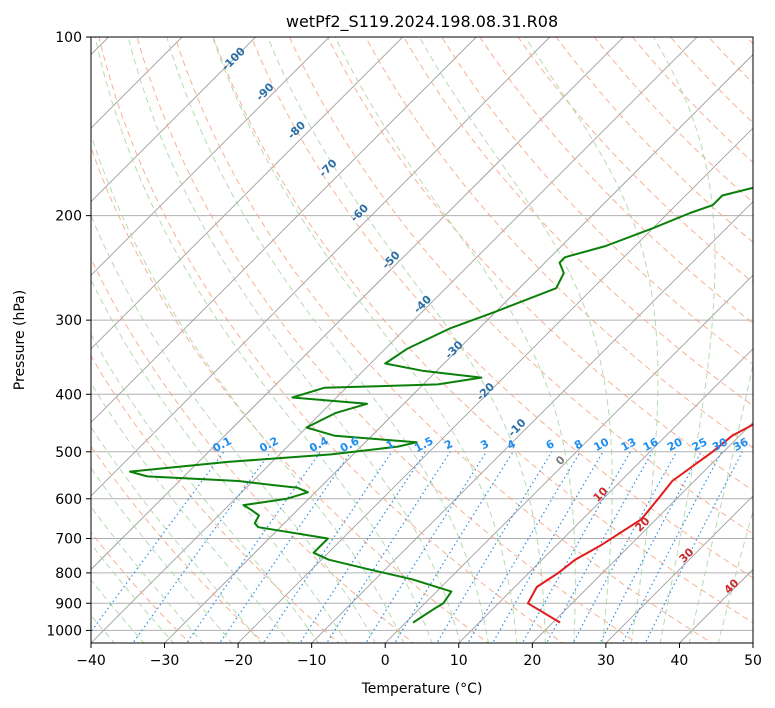  What do you see at coordinates (453, 349) in the screenshot?
I see `dry-adiabat-label: -30` at bounding box center [453, 349].